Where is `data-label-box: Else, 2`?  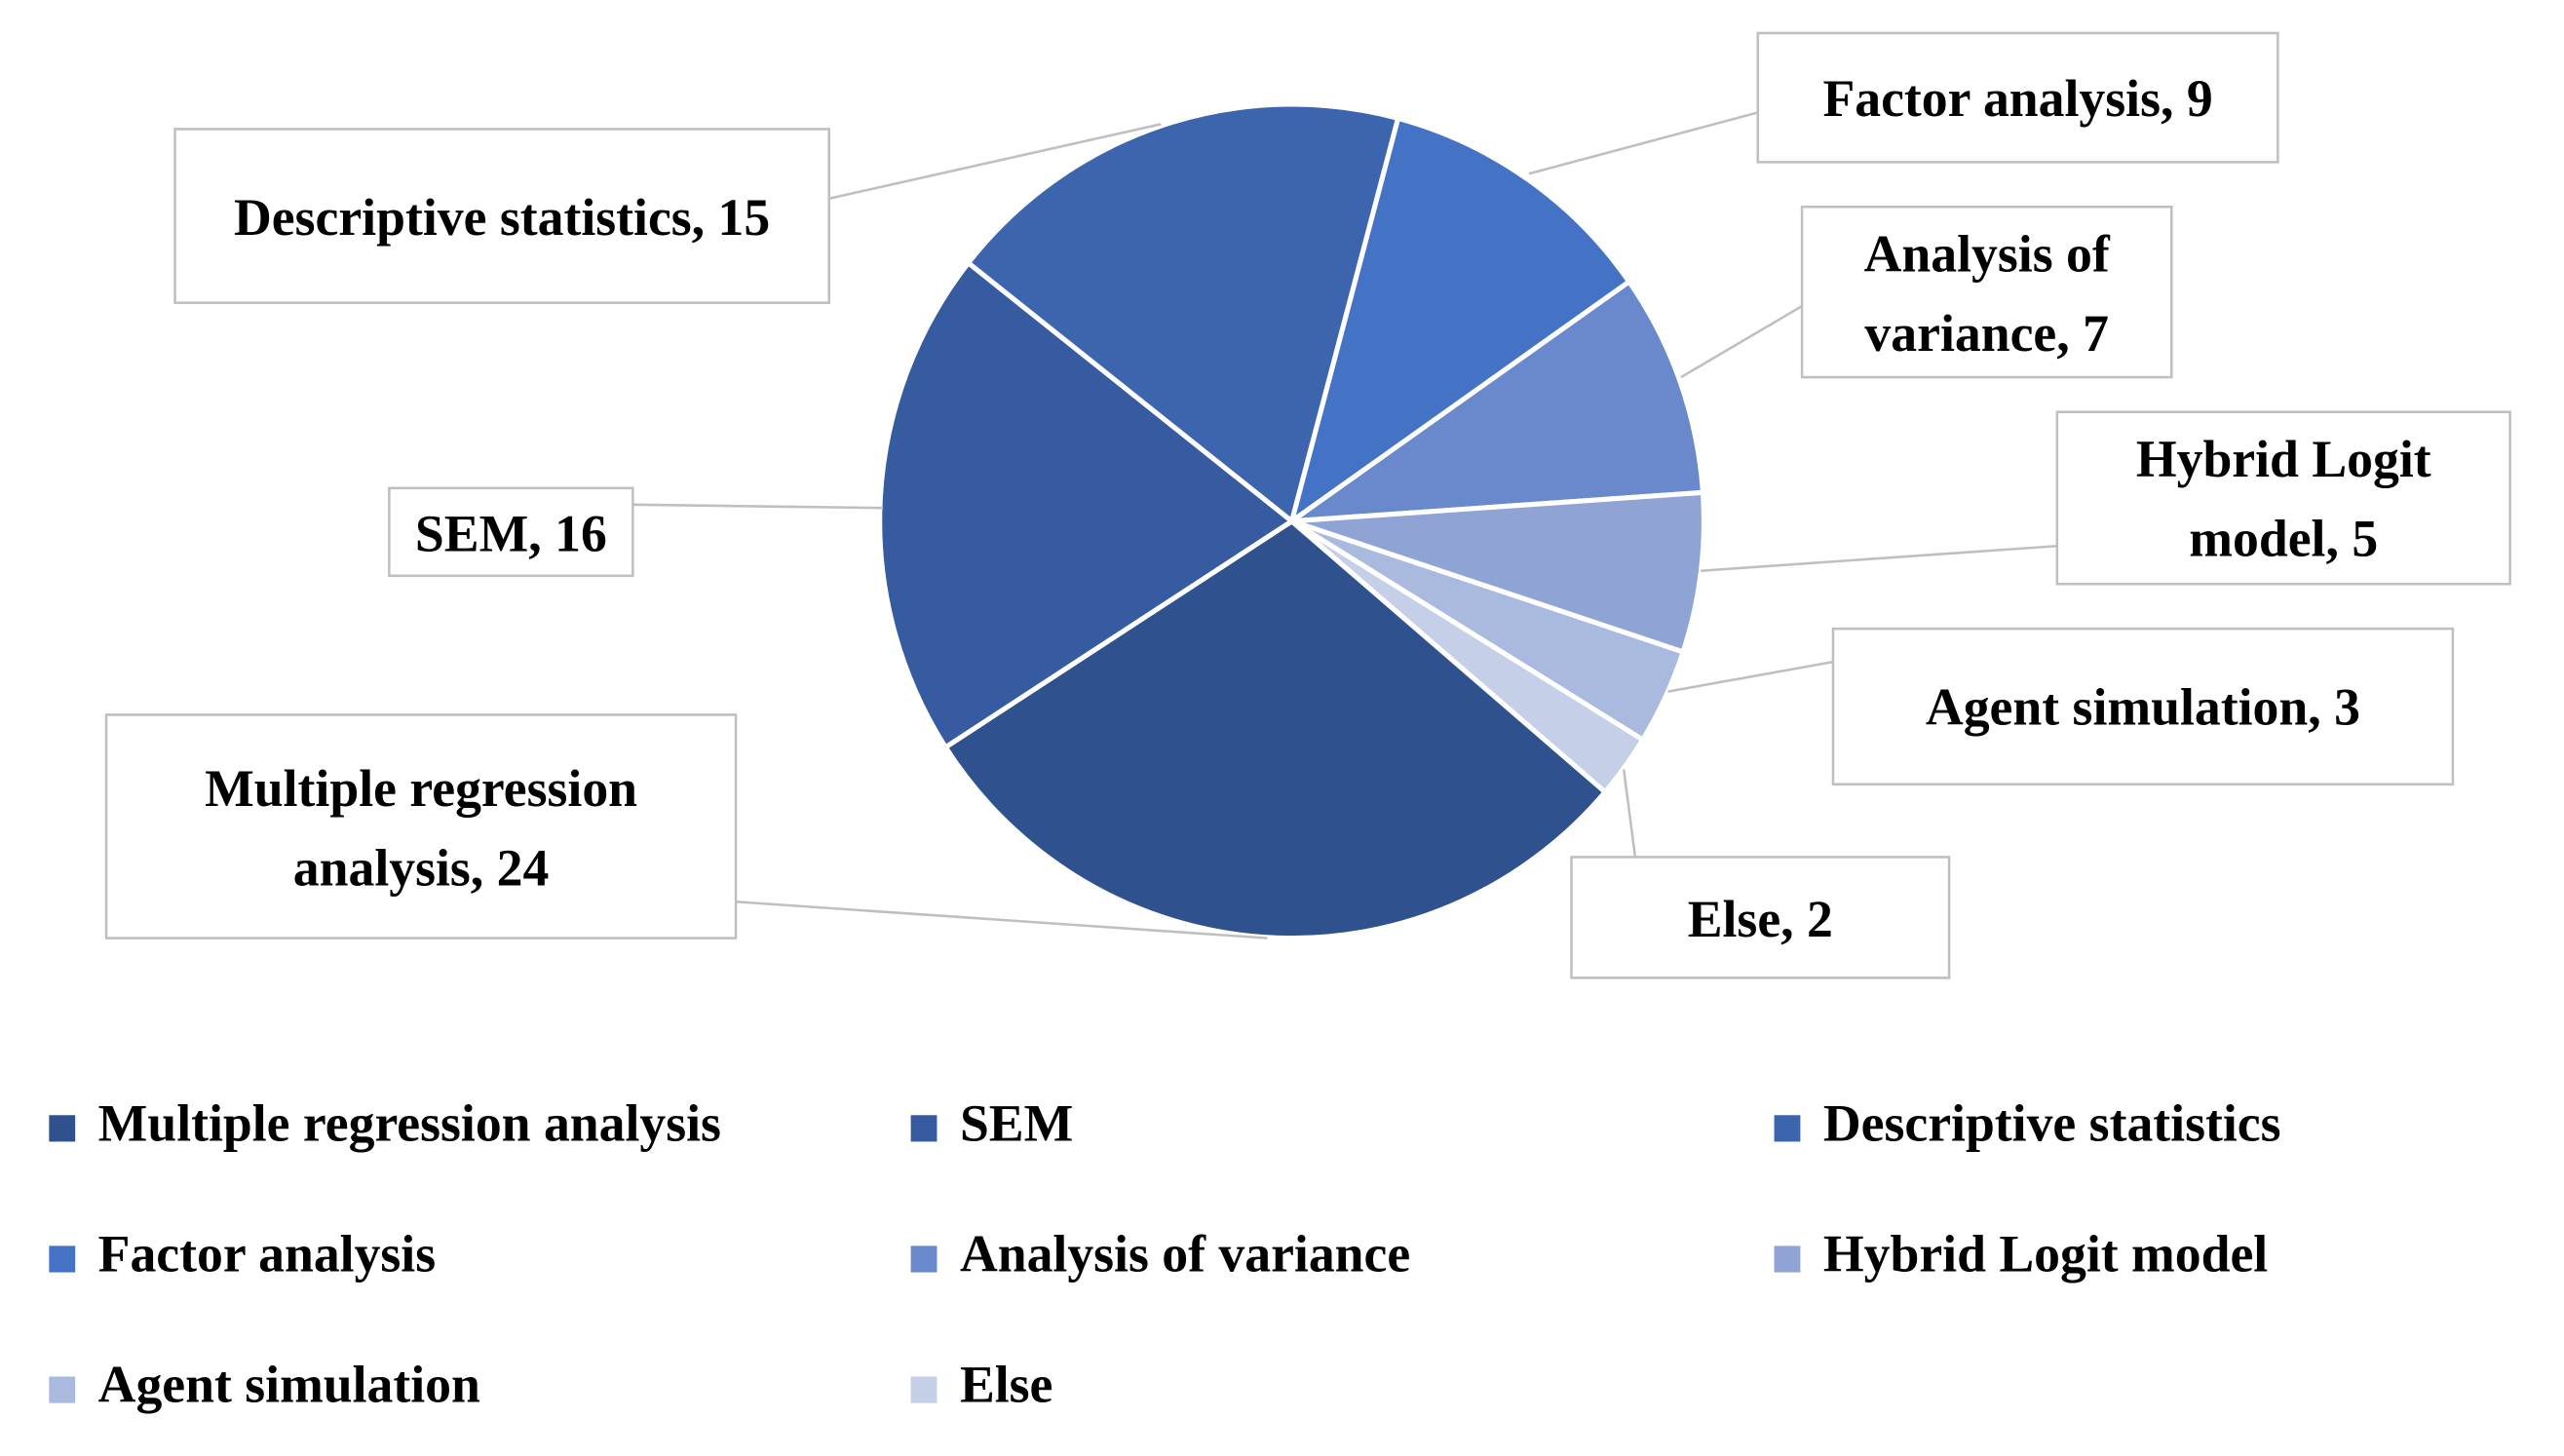 data-label-box: Else, 2 is located at coordinates (1760, 917).